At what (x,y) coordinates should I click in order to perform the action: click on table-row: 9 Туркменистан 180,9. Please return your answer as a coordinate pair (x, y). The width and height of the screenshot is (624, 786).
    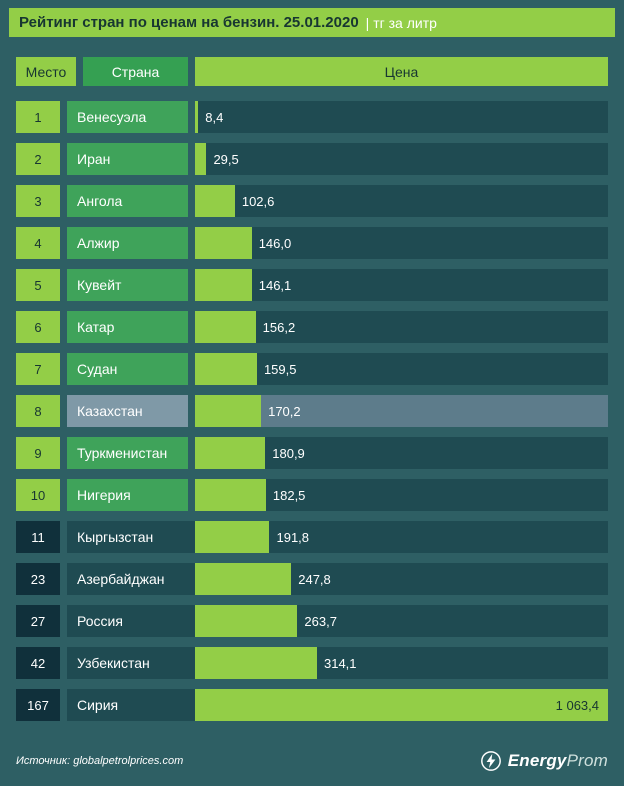
    Looking at the image, I should click on (312, 453).